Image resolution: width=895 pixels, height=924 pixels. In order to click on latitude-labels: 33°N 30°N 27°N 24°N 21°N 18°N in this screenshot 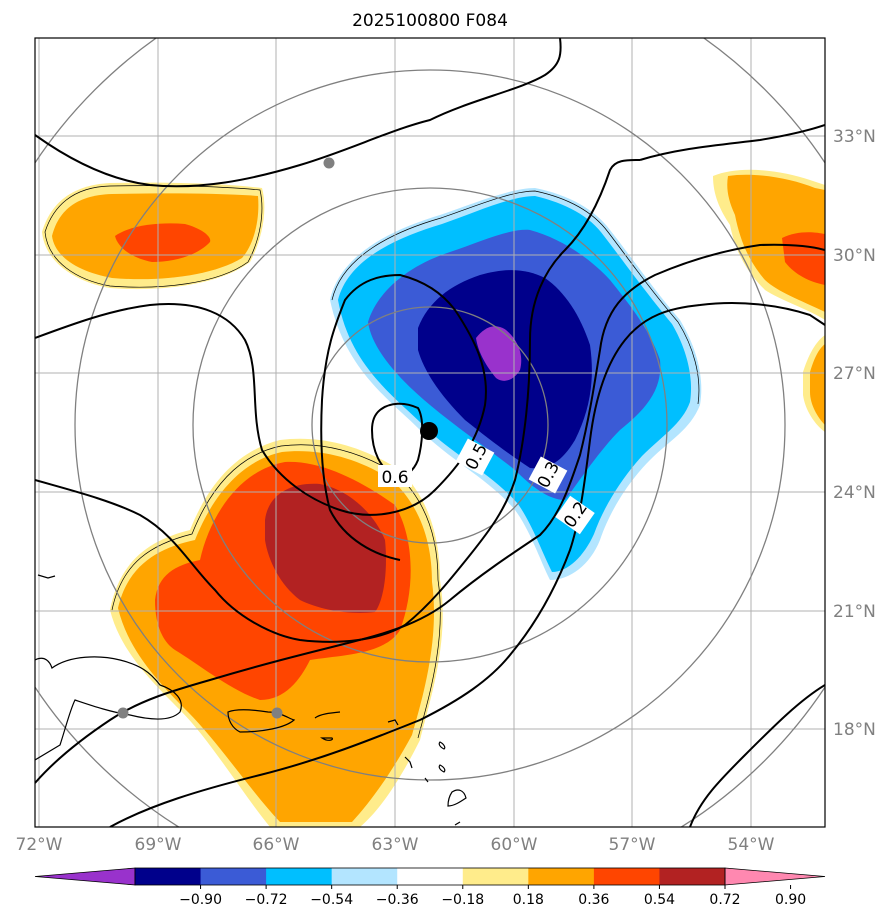, I will do `click(854, 433)`.